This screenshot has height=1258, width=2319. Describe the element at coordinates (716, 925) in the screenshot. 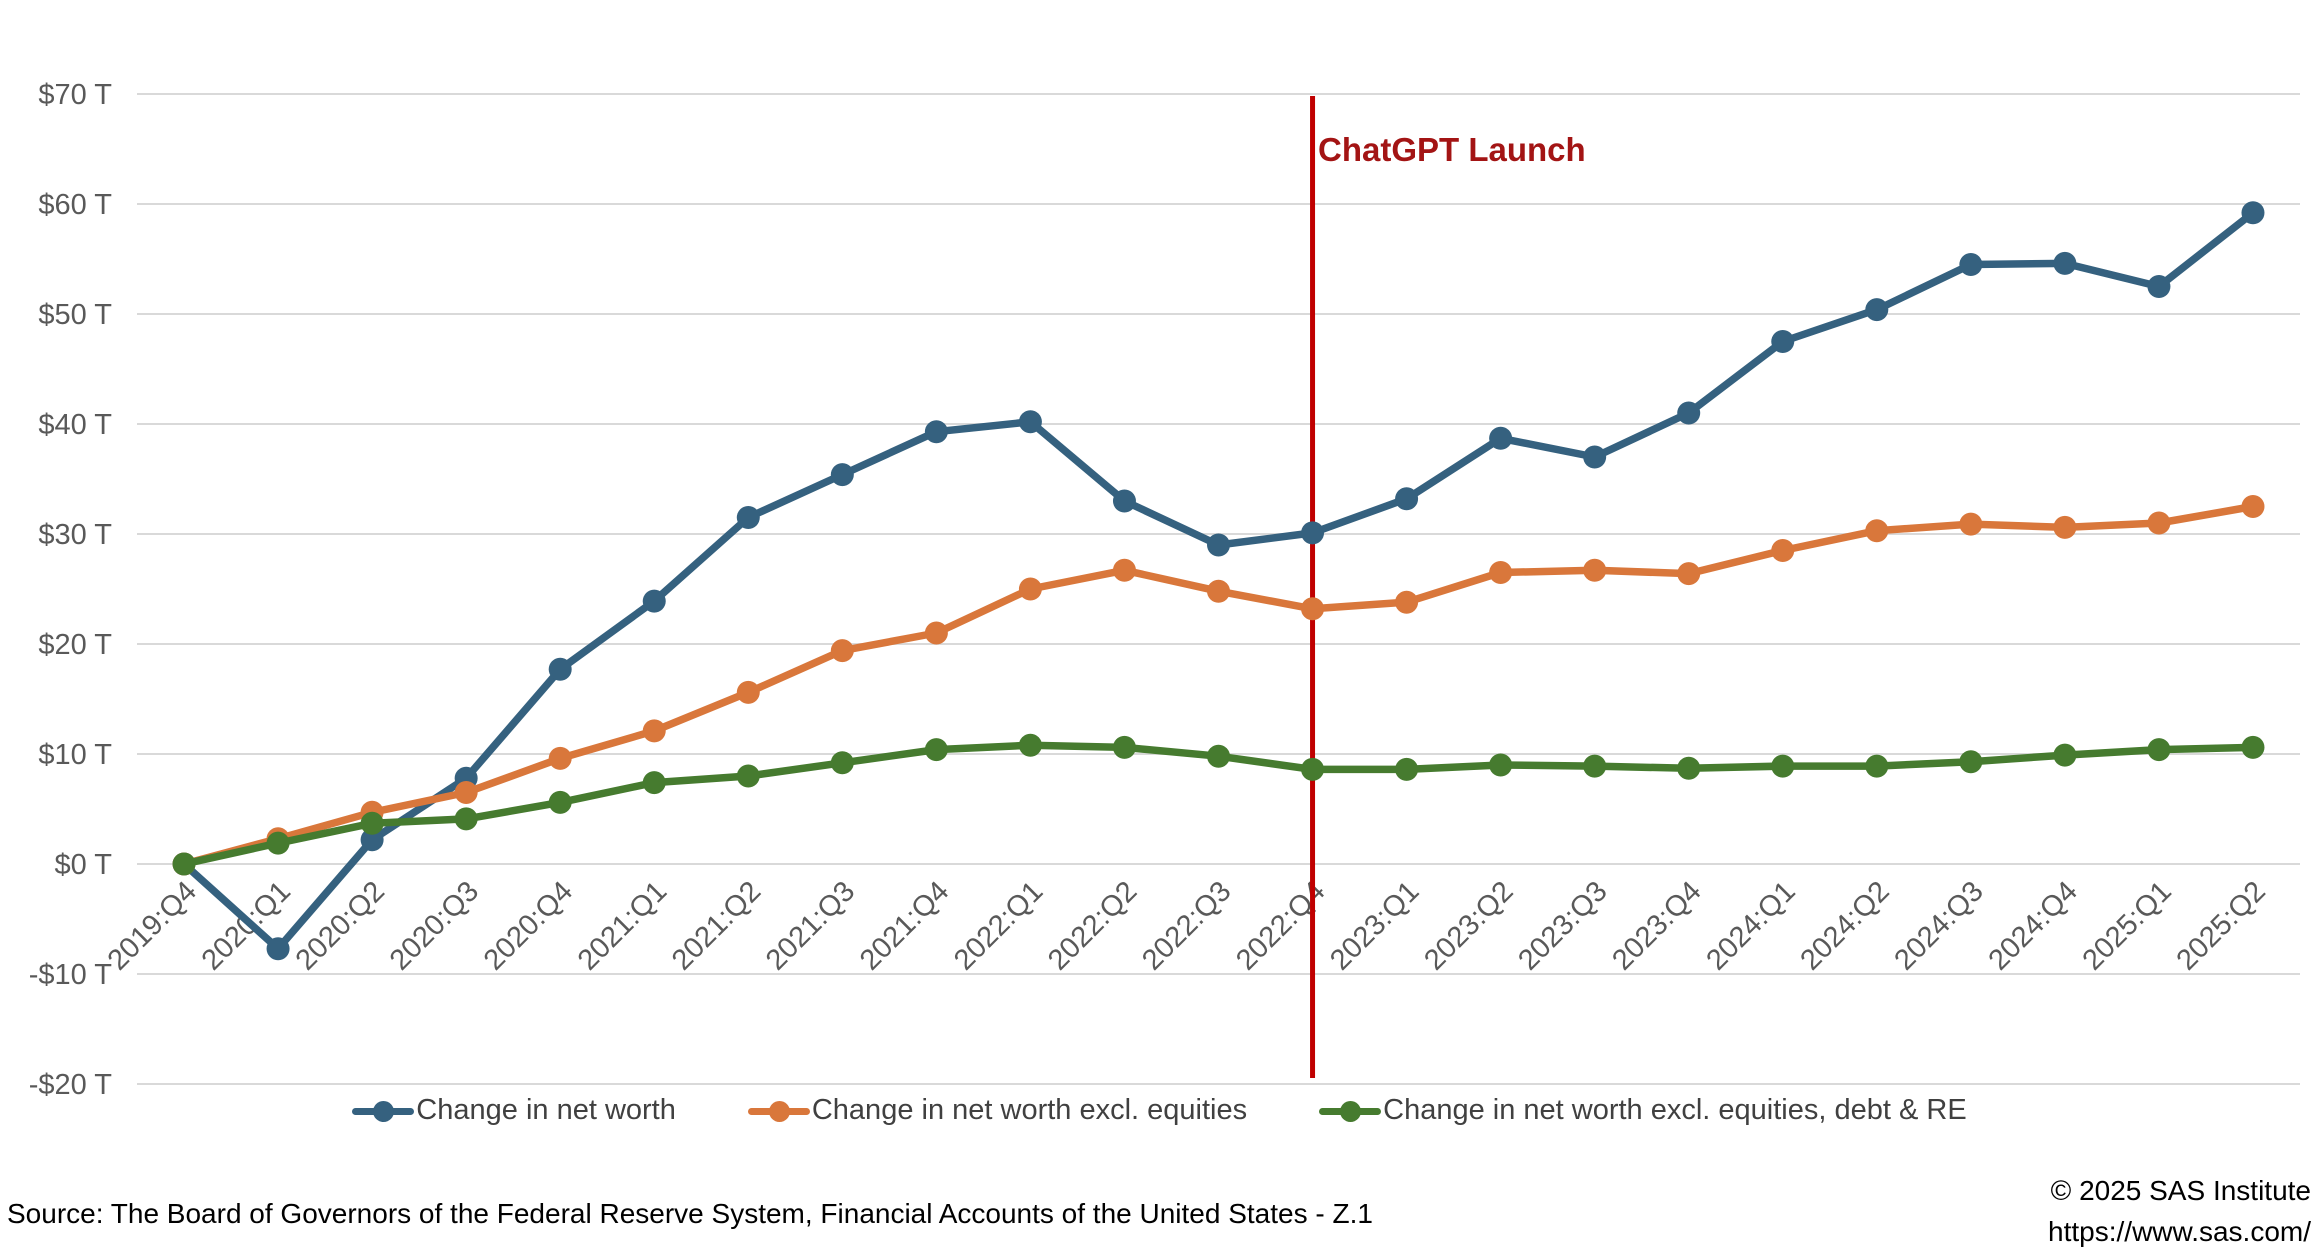

I see `x-axis-label: 2021:Q2` at that location.